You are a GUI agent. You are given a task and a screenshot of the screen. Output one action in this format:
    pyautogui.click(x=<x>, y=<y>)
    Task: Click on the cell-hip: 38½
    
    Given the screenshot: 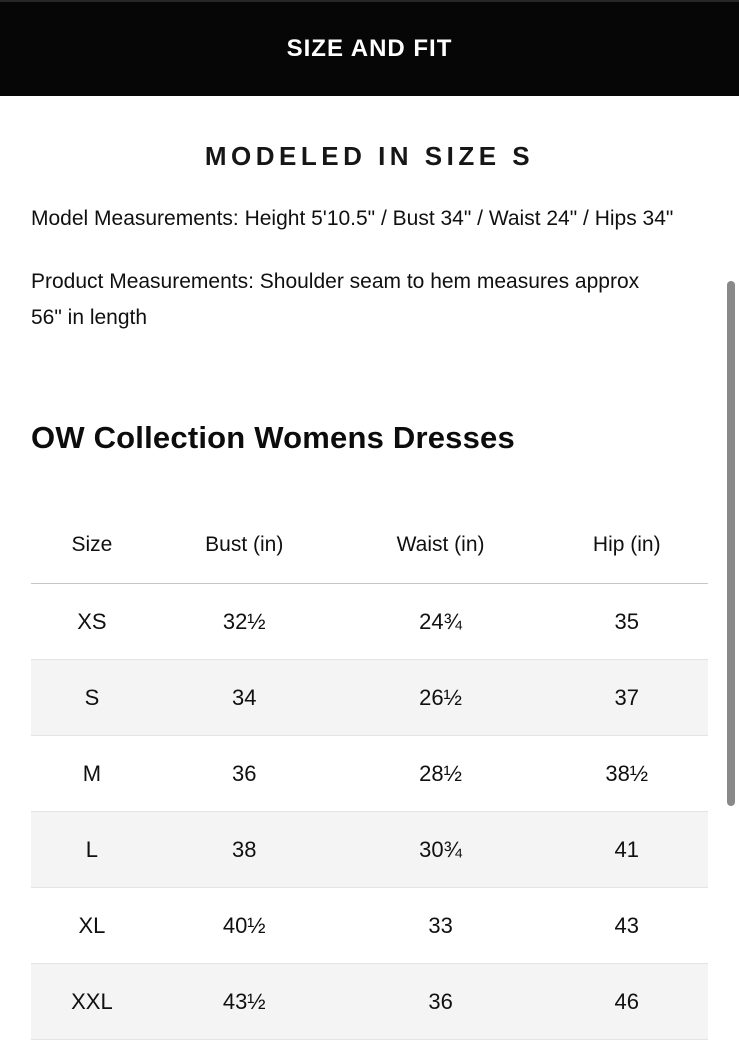 What is the action you would take?
    pyautogui.click(x=627, y=773)
    